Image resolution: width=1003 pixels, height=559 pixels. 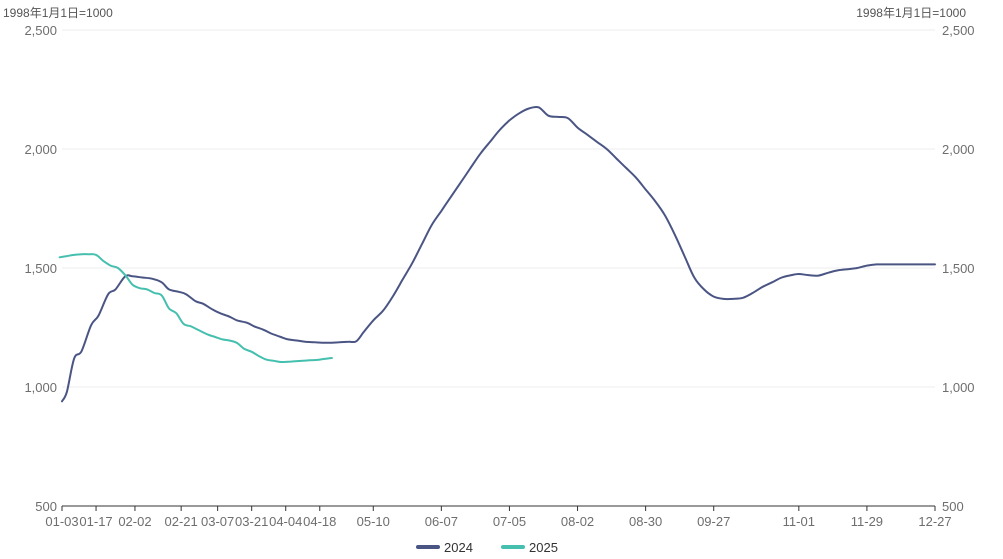 I want to click on x-tick-label: 04-04, so click(x=285, y=521).